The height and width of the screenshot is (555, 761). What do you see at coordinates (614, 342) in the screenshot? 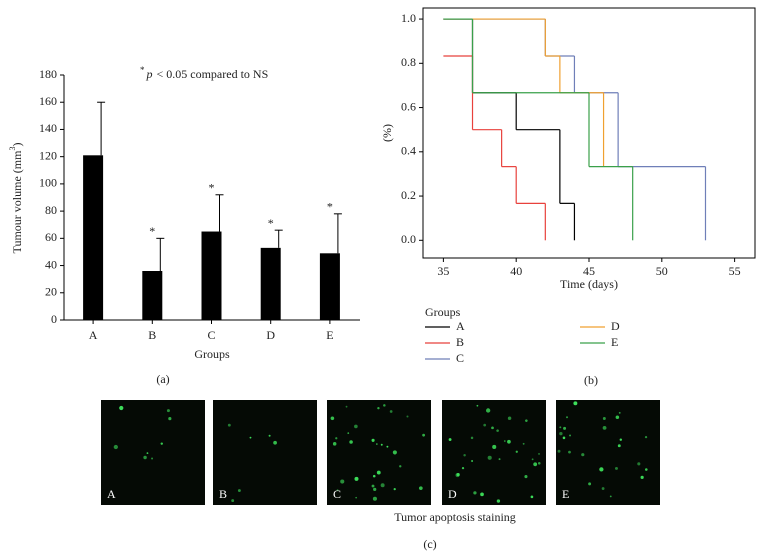
I see `legend-label: E` at bounding box center [614, 342].